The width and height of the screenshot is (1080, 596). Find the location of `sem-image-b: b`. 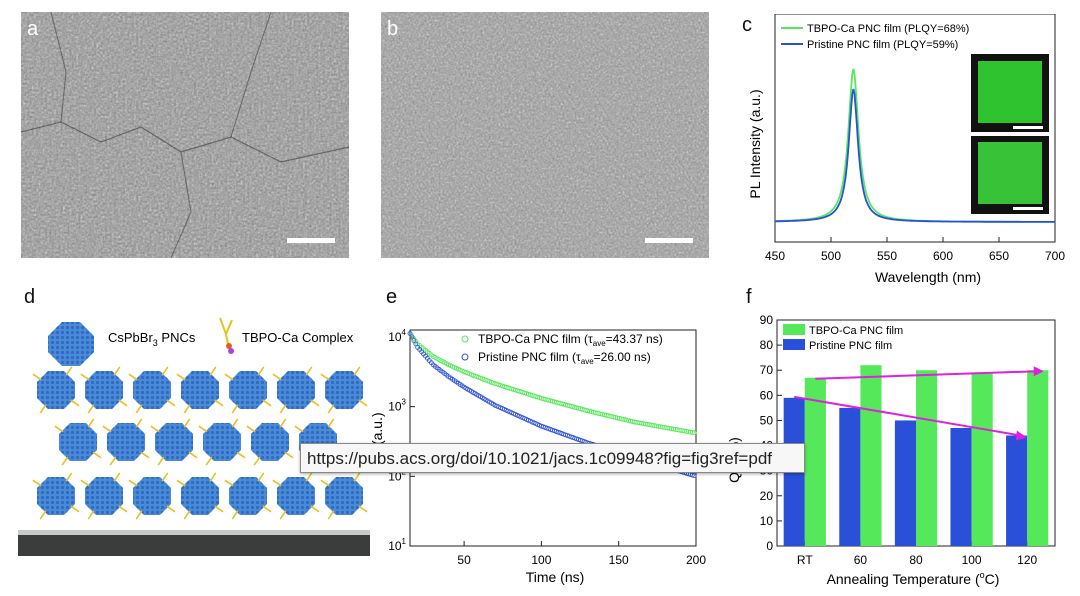

sem-image-b: b is located at coordinates (545, 135).